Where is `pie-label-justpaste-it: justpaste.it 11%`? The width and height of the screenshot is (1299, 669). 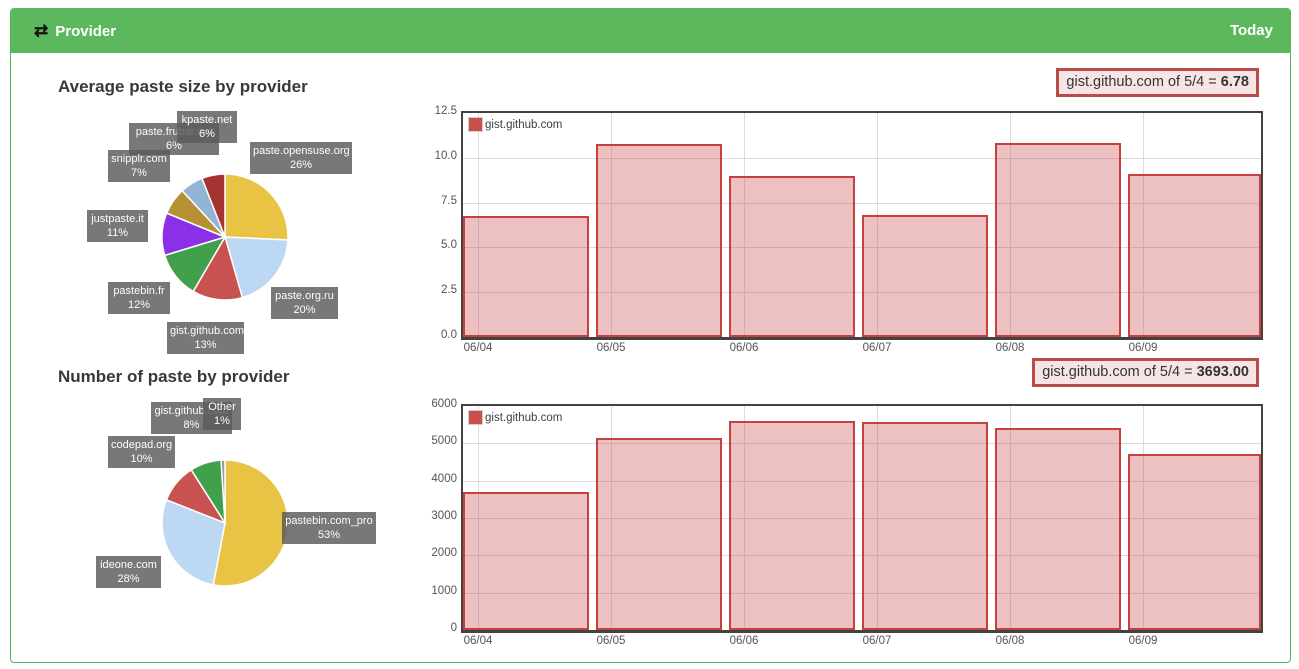
pie-label-justpaste-it: justpaste.it 11% is located at coordinates (117, 226).